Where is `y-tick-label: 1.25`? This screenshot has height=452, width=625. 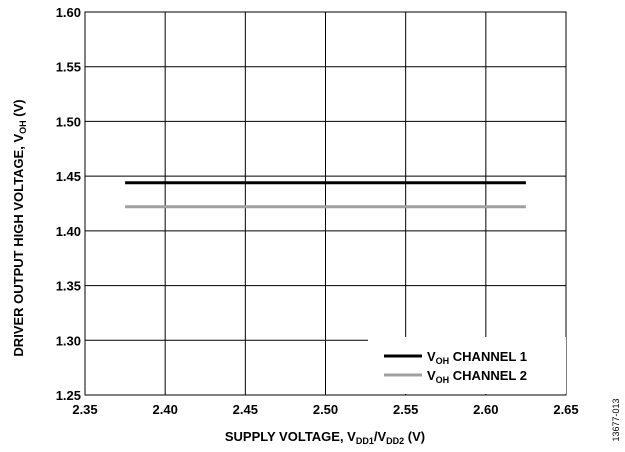 y-tick-label: 1.25 is located at coordinates (68, 395).